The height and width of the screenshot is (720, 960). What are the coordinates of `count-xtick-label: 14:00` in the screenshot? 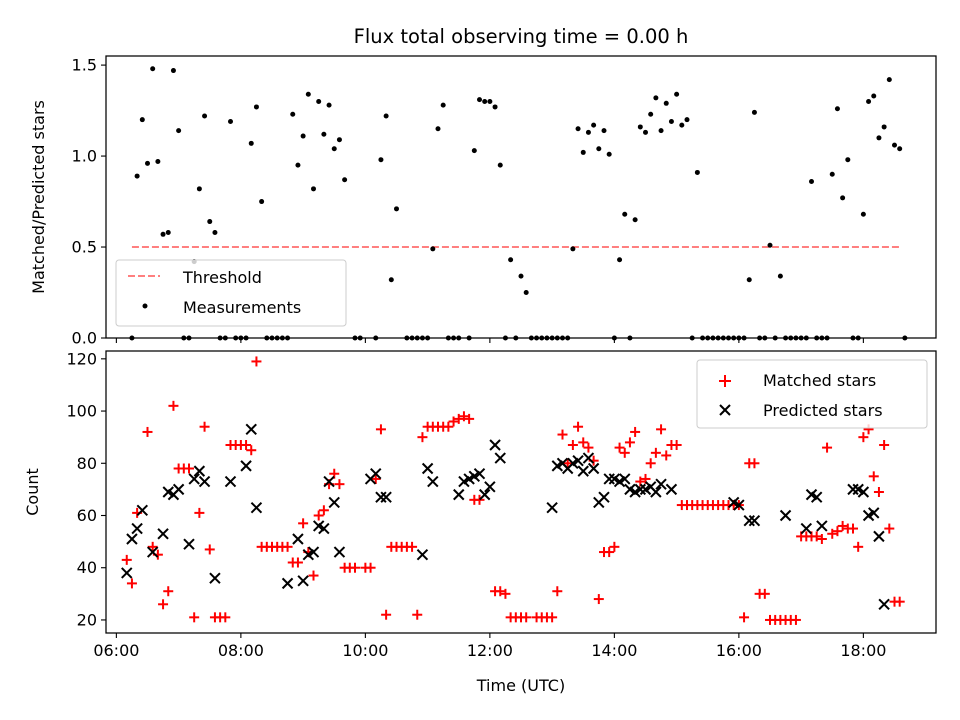 It's located at (614, 650).